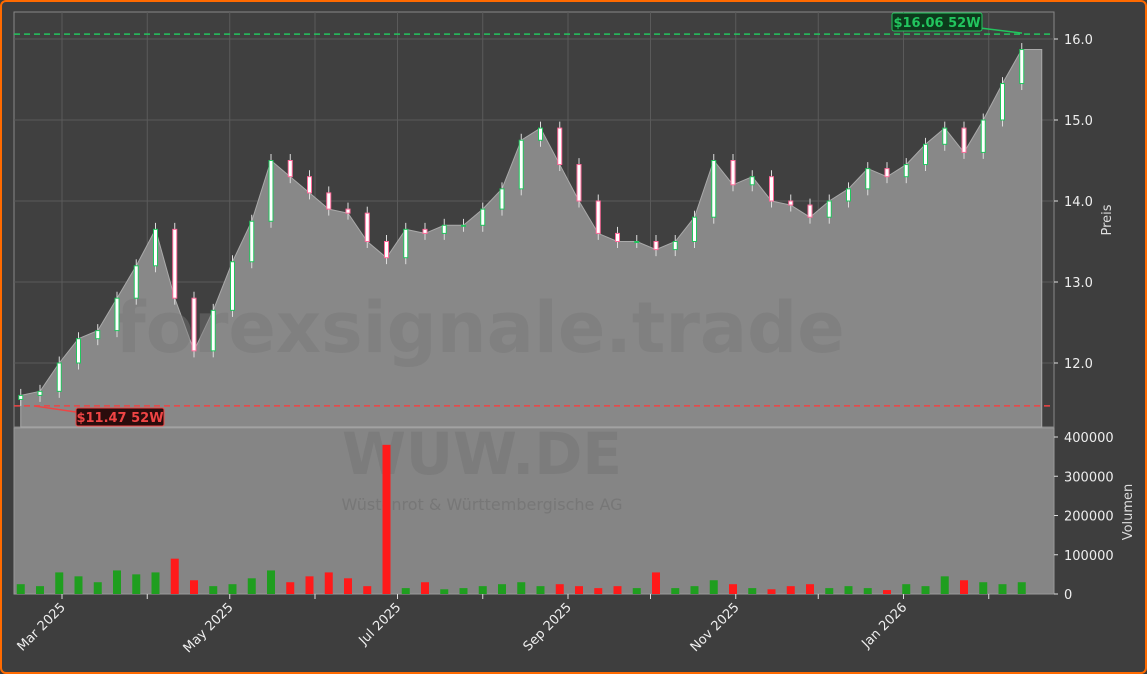  I want to click on x-tick-label: May 2025, so click(209, 628).